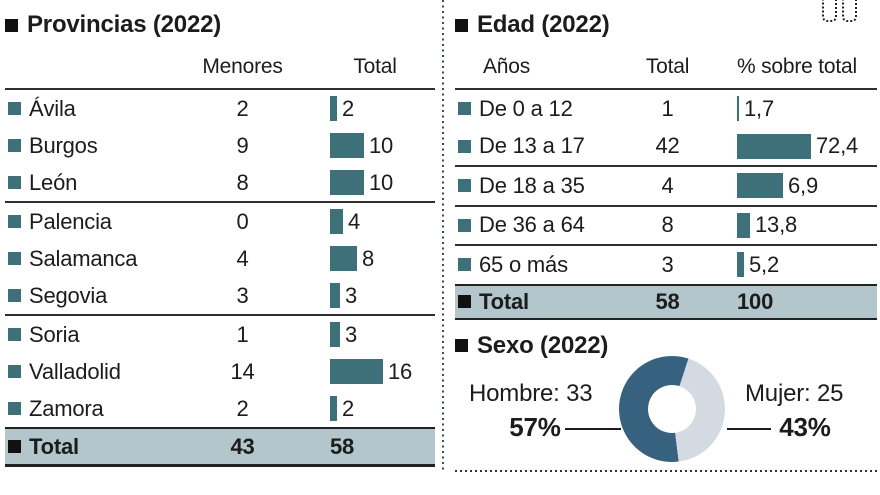 This screenshot has width=880, height=495. I want to click on female-percentage: 43%, so click(805, 426).